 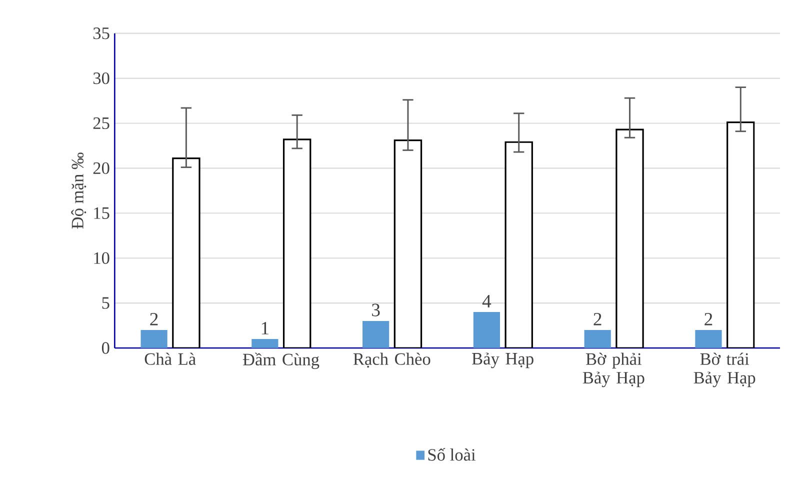 I want to click on y-tick-label: 35, so click(x=101, y=34).